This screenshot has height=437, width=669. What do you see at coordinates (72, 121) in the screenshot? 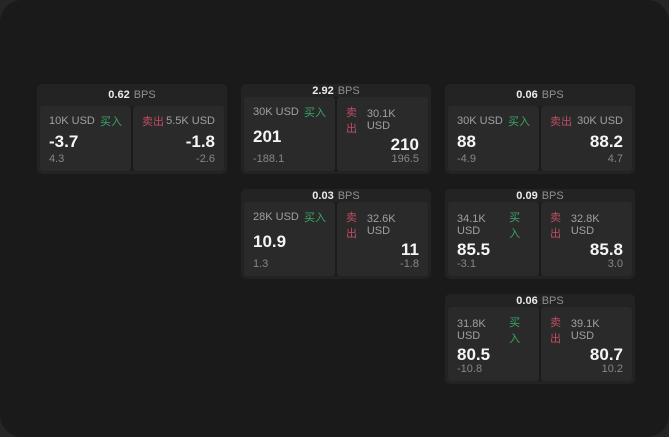
I see `buy-amount: 10K USD` at bounding box center [72, 121].